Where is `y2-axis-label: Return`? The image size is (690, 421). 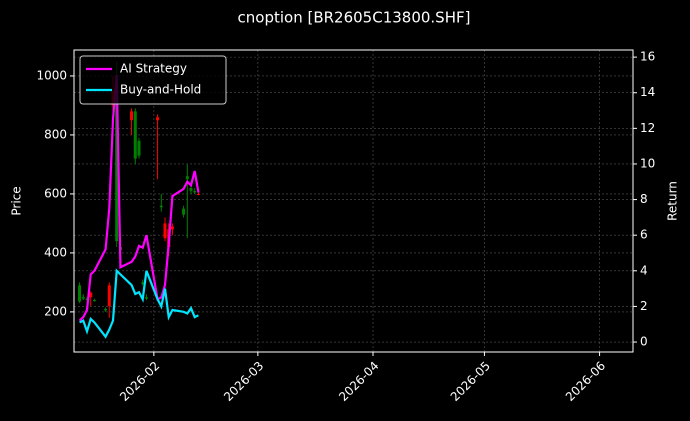 y2-axis-label: Return is located at coordinates (673, 201).